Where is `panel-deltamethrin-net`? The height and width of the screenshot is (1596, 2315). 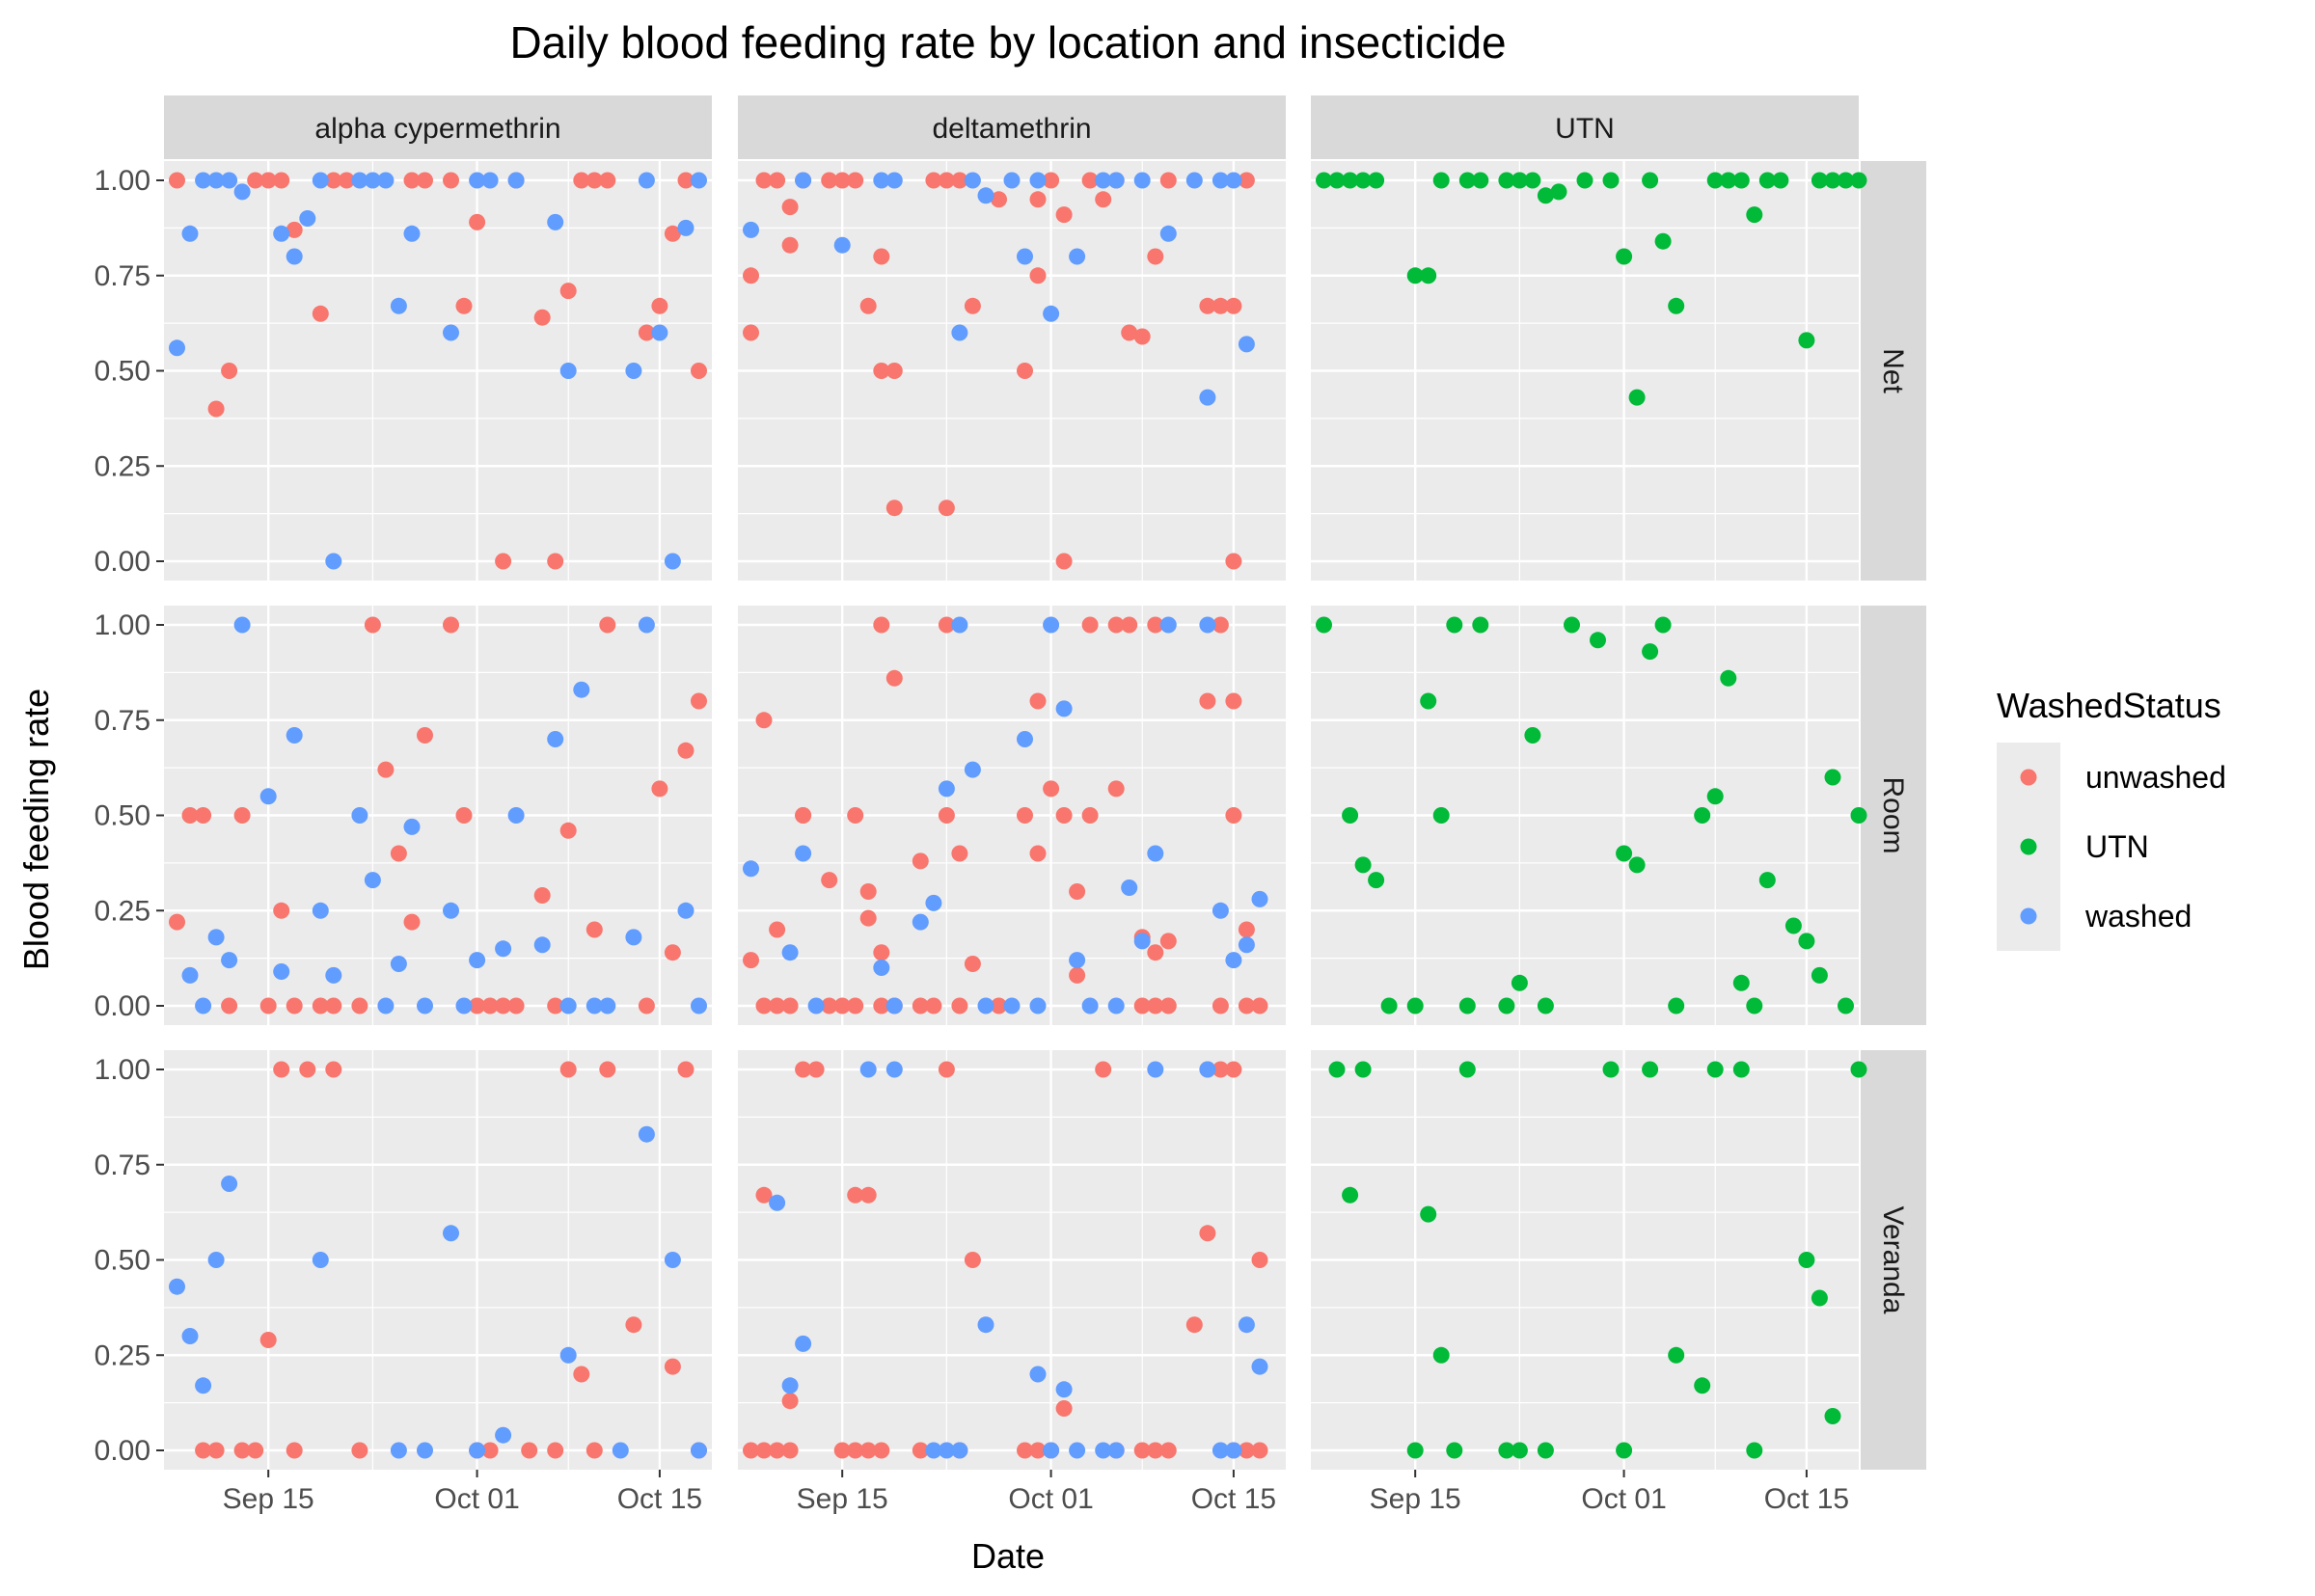
panel-deltamethrin-net is located at coordinates (1012, 371).